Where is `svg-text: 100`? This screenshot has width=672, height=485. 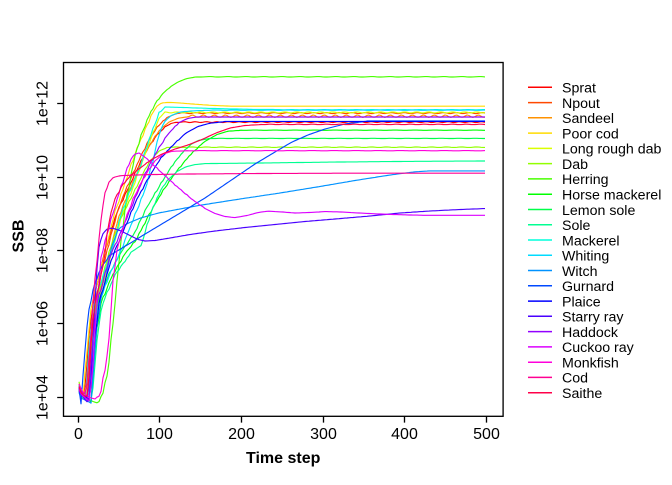 svg-text: 100 is located at coordinates (159, 434).